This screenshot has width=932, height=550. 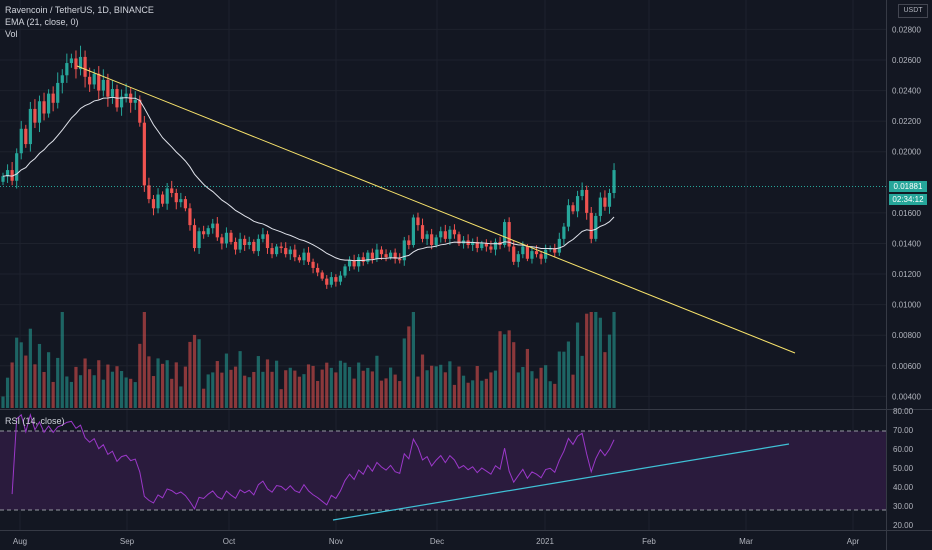 I want to click on rsi-tick: 20.00, so click(x=903, y=525).